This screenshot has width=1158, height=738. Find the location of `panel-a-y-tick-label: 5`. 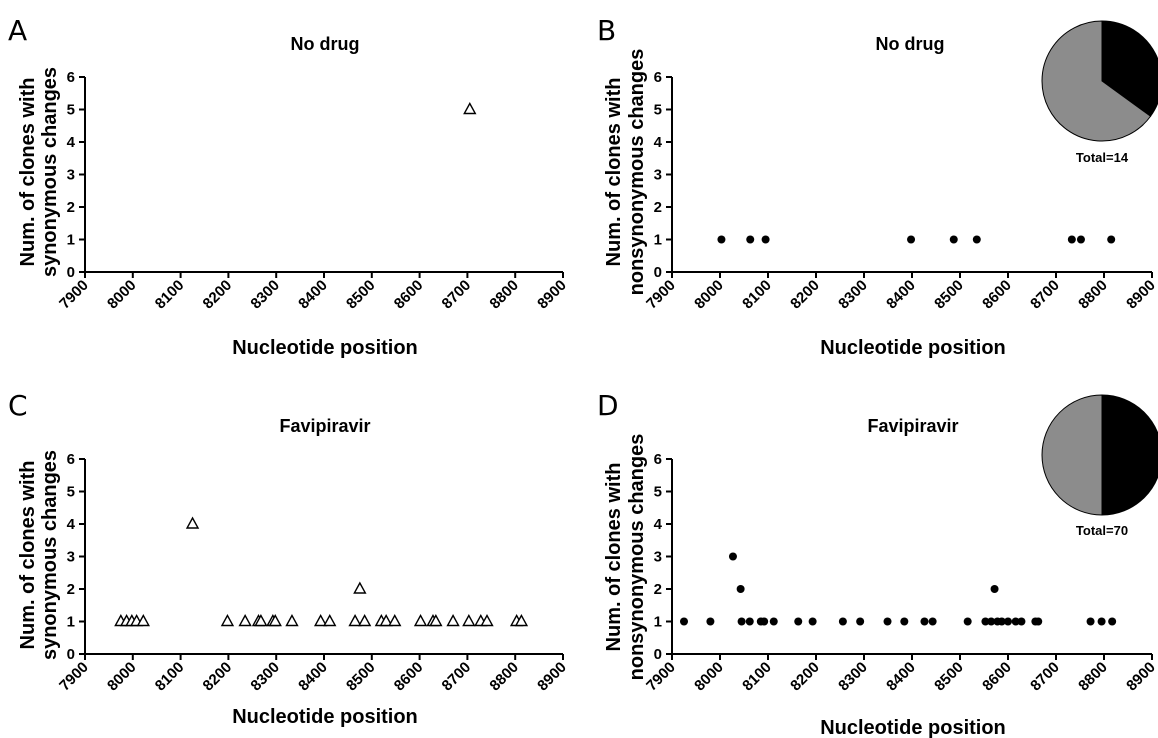

panel-a-y-tick-label: 5 is located at coordinates (71, 110).